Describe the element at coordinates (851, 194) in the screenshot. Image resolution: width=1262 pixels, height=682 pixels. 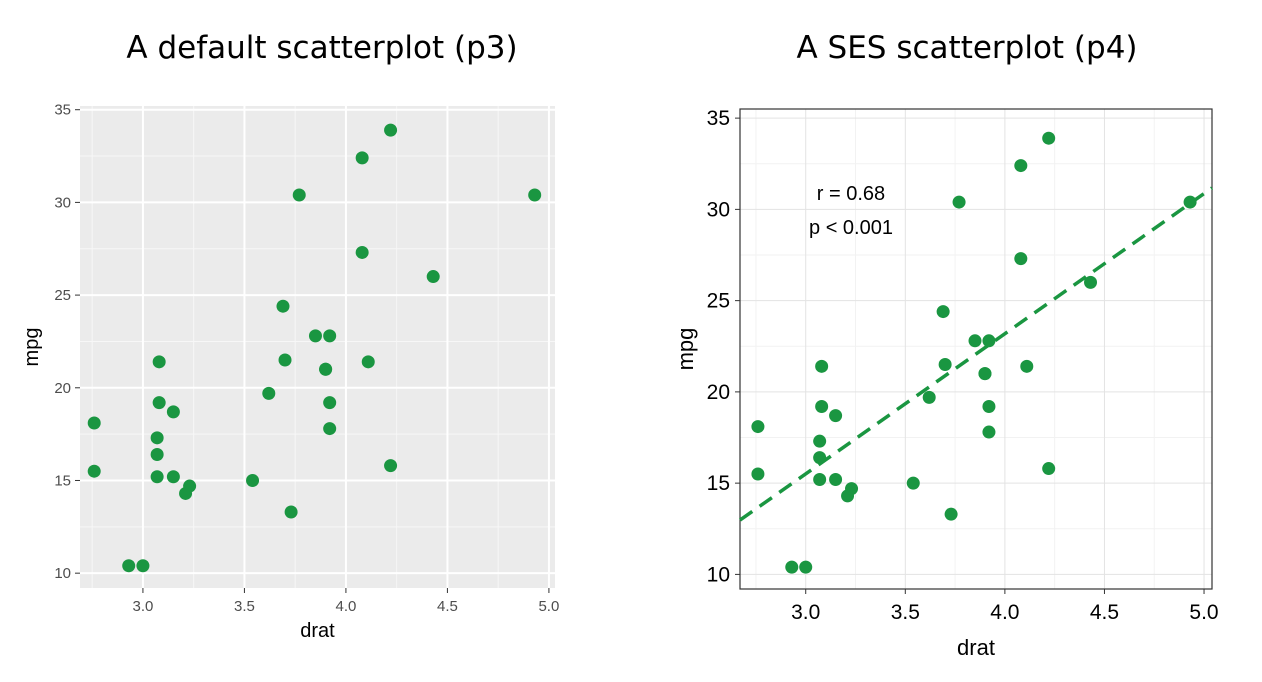
I see `correlation-annotation: r = 0.68` at that location.